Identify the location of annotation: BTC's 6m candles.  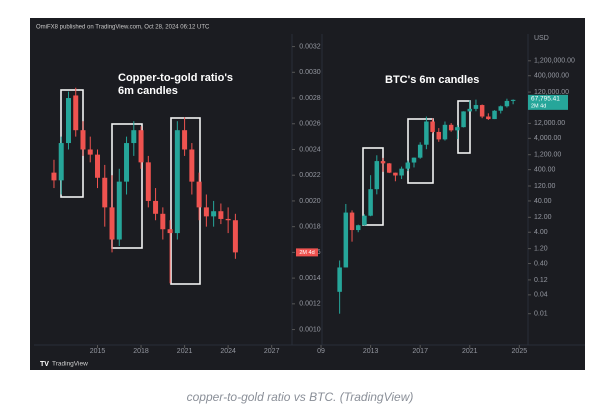
(432, 80).